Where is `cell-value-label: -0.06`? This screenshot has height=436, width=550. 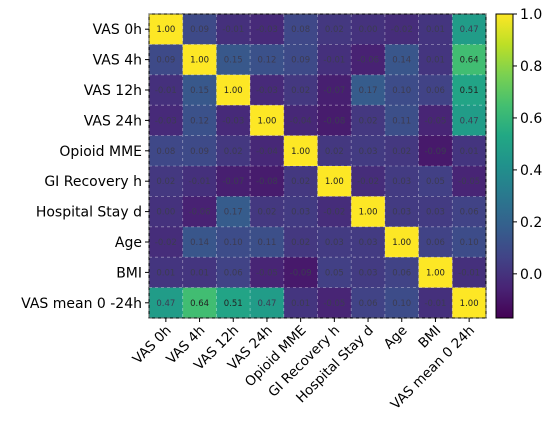 cell-value-label: -0.06 is located at coordinates (200, 213).